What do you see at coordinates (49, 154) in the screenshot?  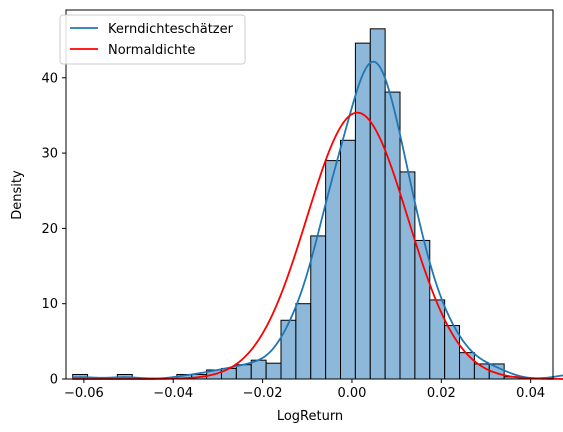 I see `y-tick-label: 30` at bounding box center [49, 154].